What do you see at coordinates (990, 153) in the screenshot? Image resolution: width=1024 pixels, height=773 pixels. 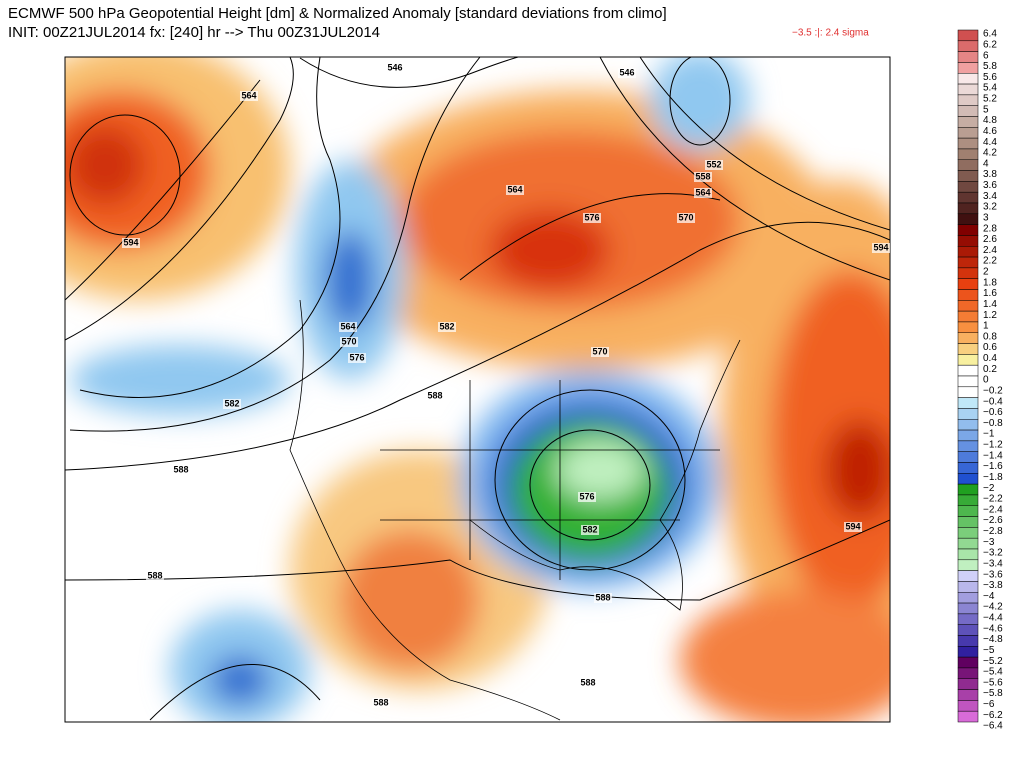 I see `colorbar-label: 4.2` at bounding box center [990, 153].